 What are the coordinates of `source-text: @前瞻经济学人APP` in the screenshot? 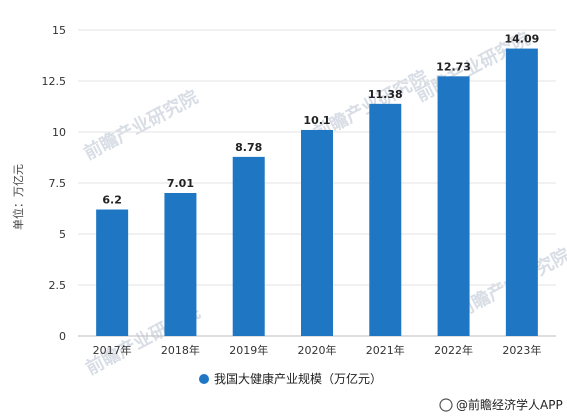 It's located at (509, 404).